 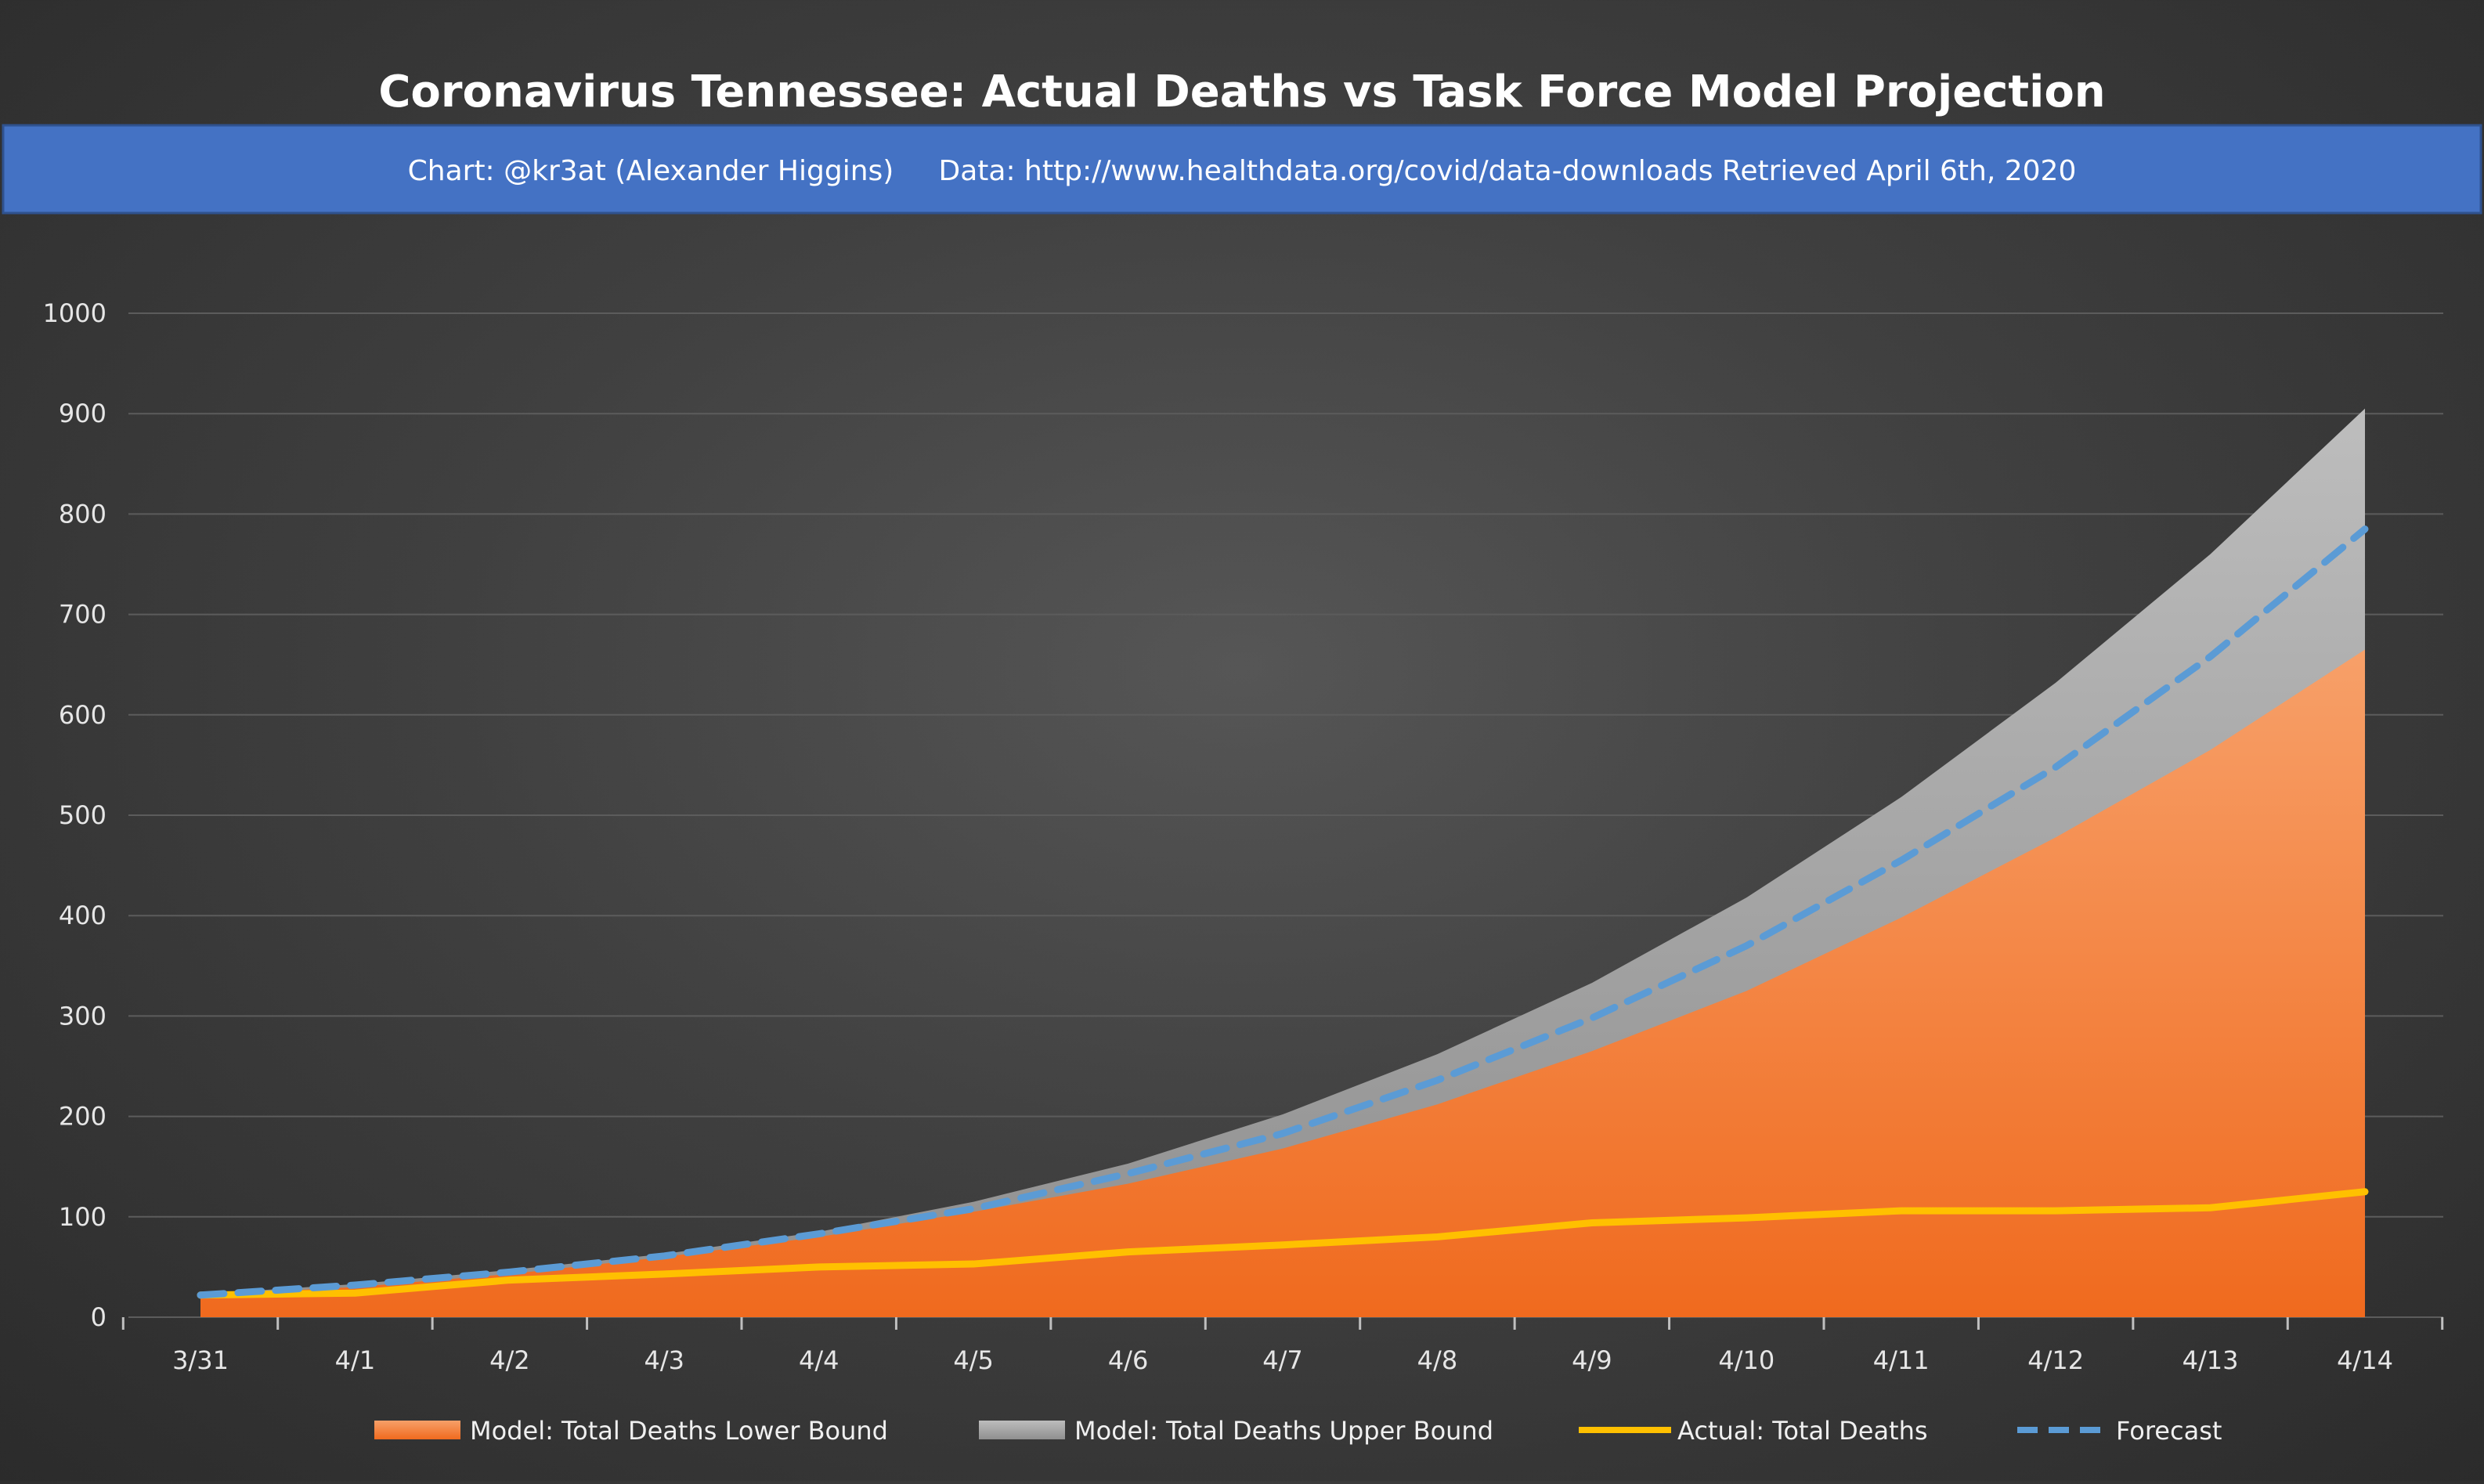 What do you see at coordinates (200, 1360) in the screenshot?
I see `x-tick-label: 3/31` at bounding box center [200, 1360].